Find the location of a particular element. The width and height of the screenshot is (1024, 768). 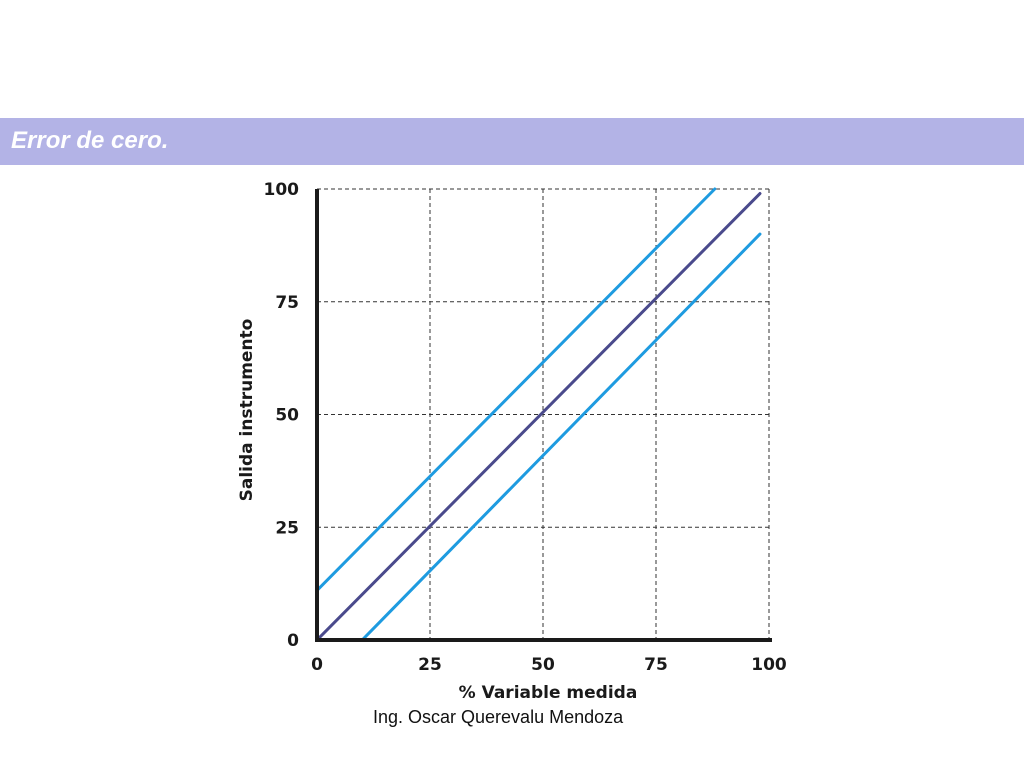

x-axis-label: % Variable medida is located at coordinates (548, 693).